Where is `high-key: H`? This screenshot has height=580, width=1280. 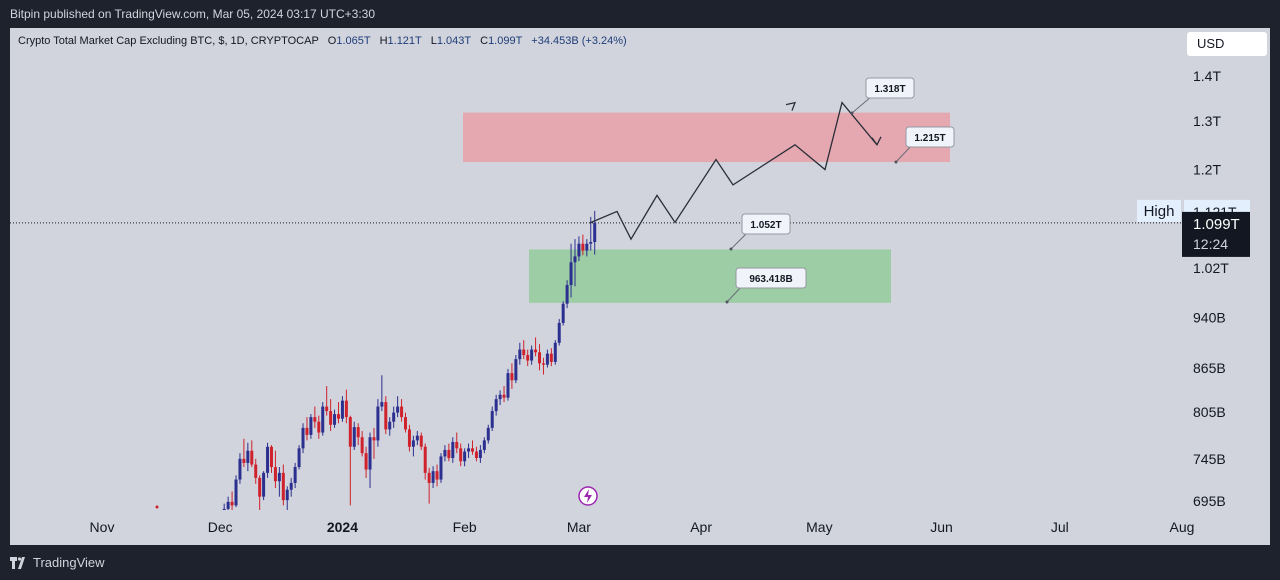
high-key: H is located at coordinates (383, 41).